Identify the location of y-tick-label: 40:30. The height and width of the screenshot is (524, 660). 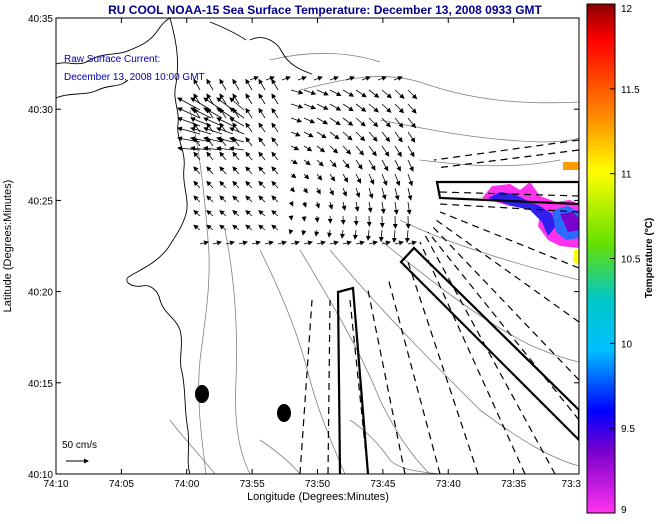
(40, 110).